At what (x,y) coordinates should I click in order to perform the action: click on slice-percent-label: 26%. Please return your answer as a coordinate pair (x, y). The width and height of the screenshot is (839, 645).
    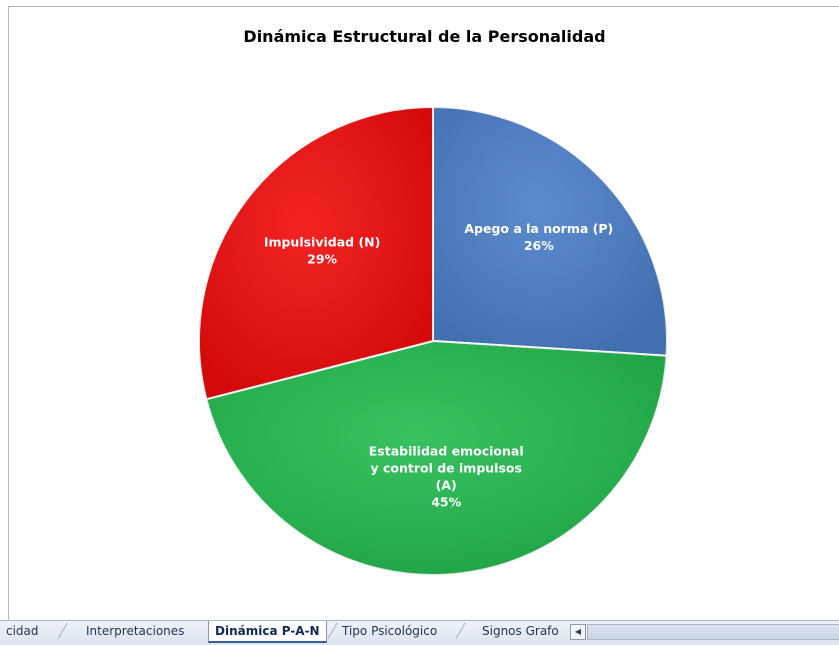
    Looking at the image, I should click on (539, 245).